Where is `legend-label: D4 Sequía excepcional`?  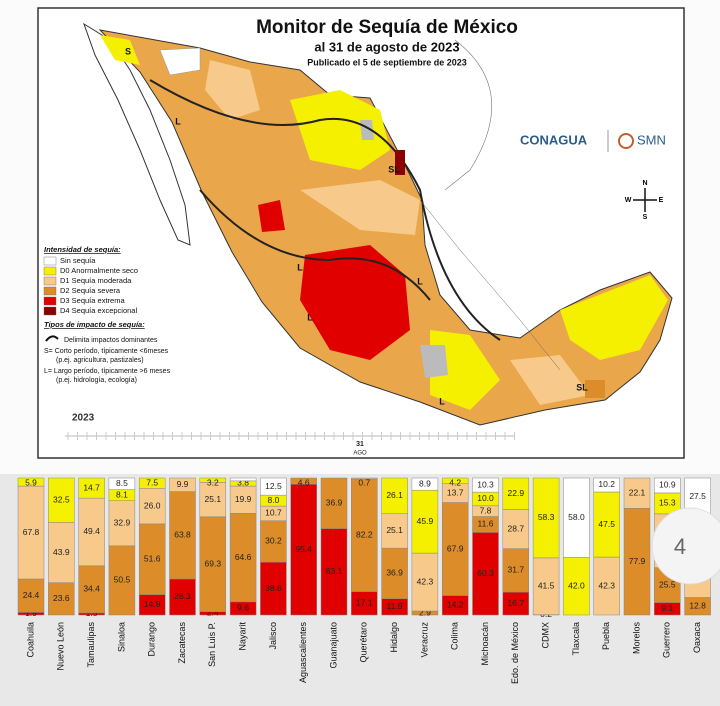 legend-label: D4 Sequía excepcional is located at coordinates (98, 310).